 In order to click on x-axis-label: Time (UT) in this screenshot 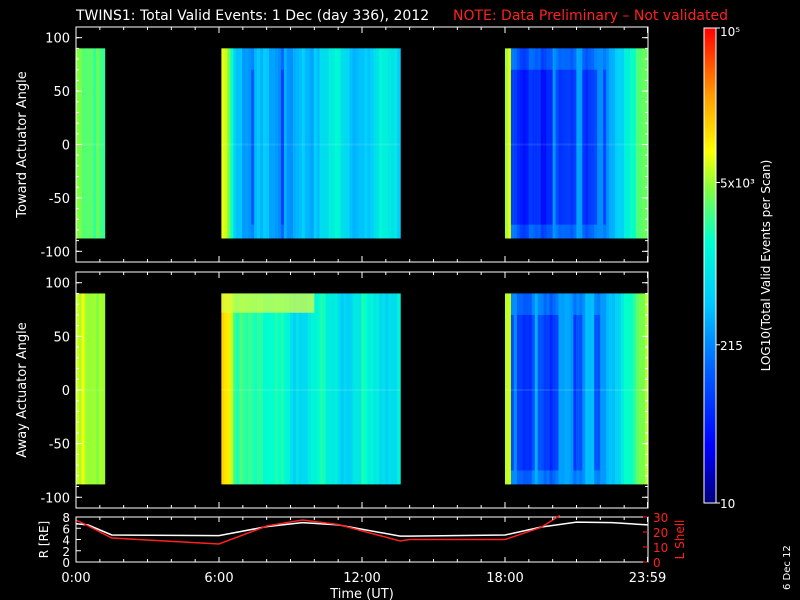, I will do `click(361, 593)`.